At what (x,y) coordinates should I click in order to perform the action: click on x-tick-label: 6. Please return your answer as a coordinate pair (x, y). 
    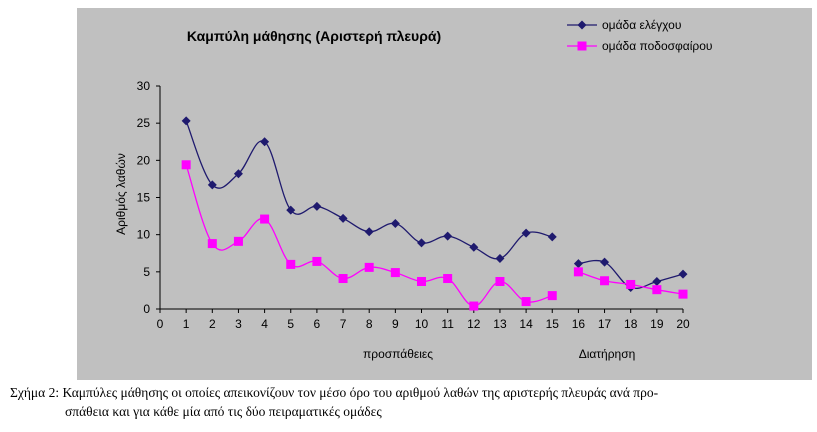
    Looking at the image, I should click on (317, 324).